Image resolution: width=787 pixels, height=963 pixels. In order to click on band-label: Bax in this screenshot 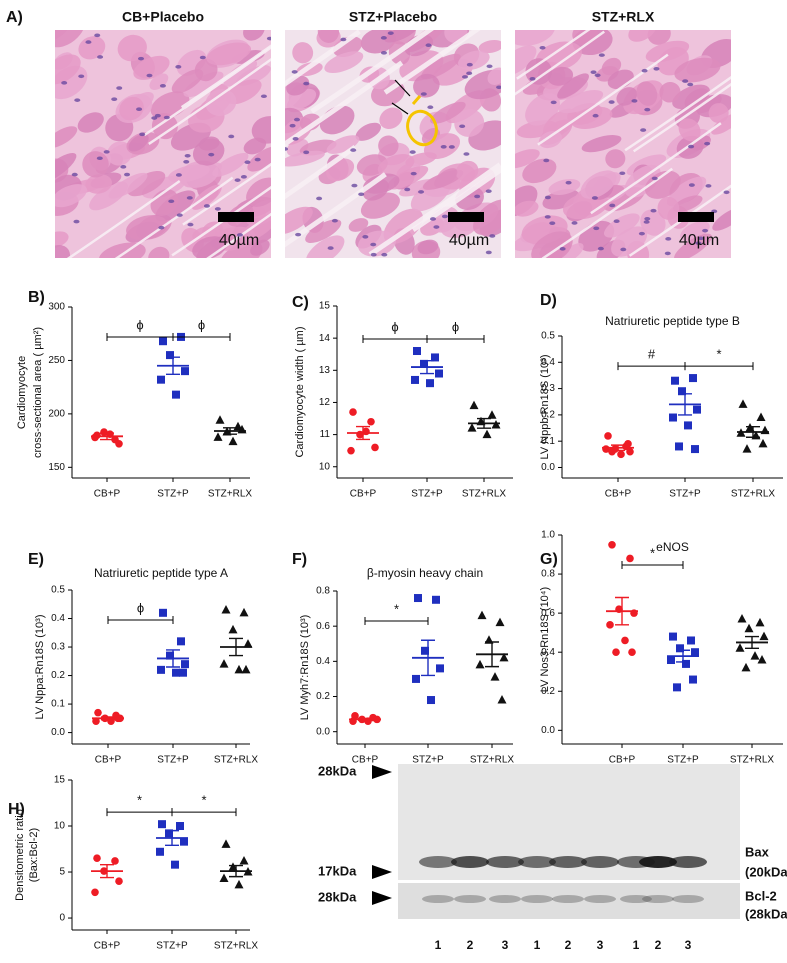, I will do `click(757, 851)`.